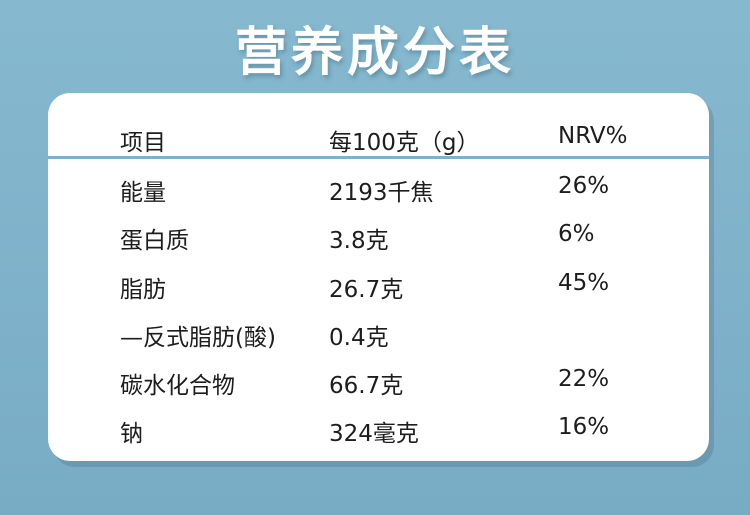  I want to click on table-row: 钠 324毫克 16%, so click(378, 424).